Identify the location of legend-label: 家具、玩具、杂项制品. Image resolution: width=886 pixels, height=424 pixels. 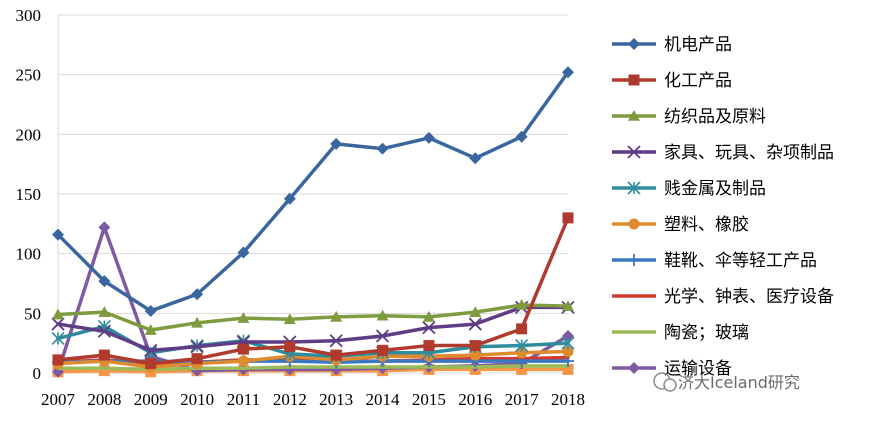
(749, 153).